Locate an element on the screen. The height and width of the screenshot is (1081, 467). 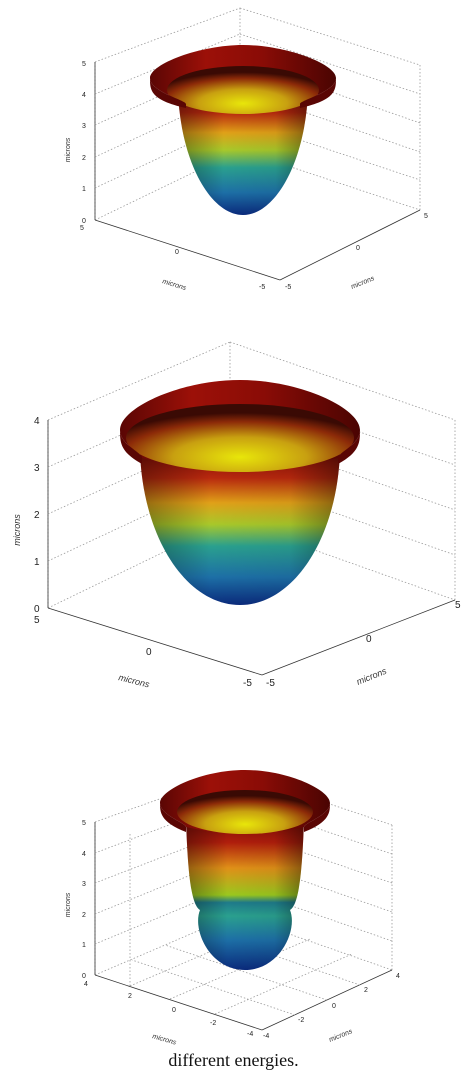
plot-1-ytick: 0 is located at coordinates (358, 248).